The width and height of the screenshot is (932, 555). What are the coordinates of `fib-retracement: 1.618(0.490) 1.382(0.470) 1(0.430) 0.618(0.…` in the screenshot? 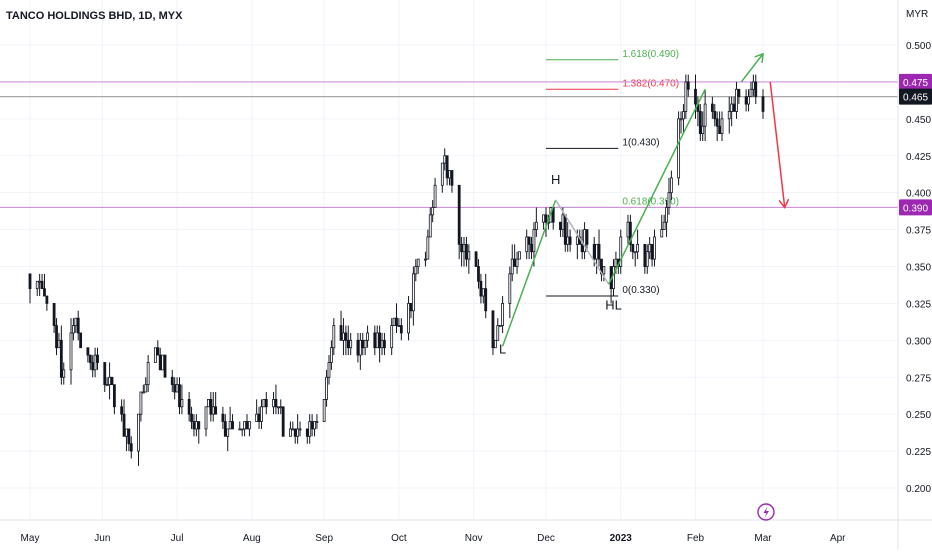 It's located at (612, 173).